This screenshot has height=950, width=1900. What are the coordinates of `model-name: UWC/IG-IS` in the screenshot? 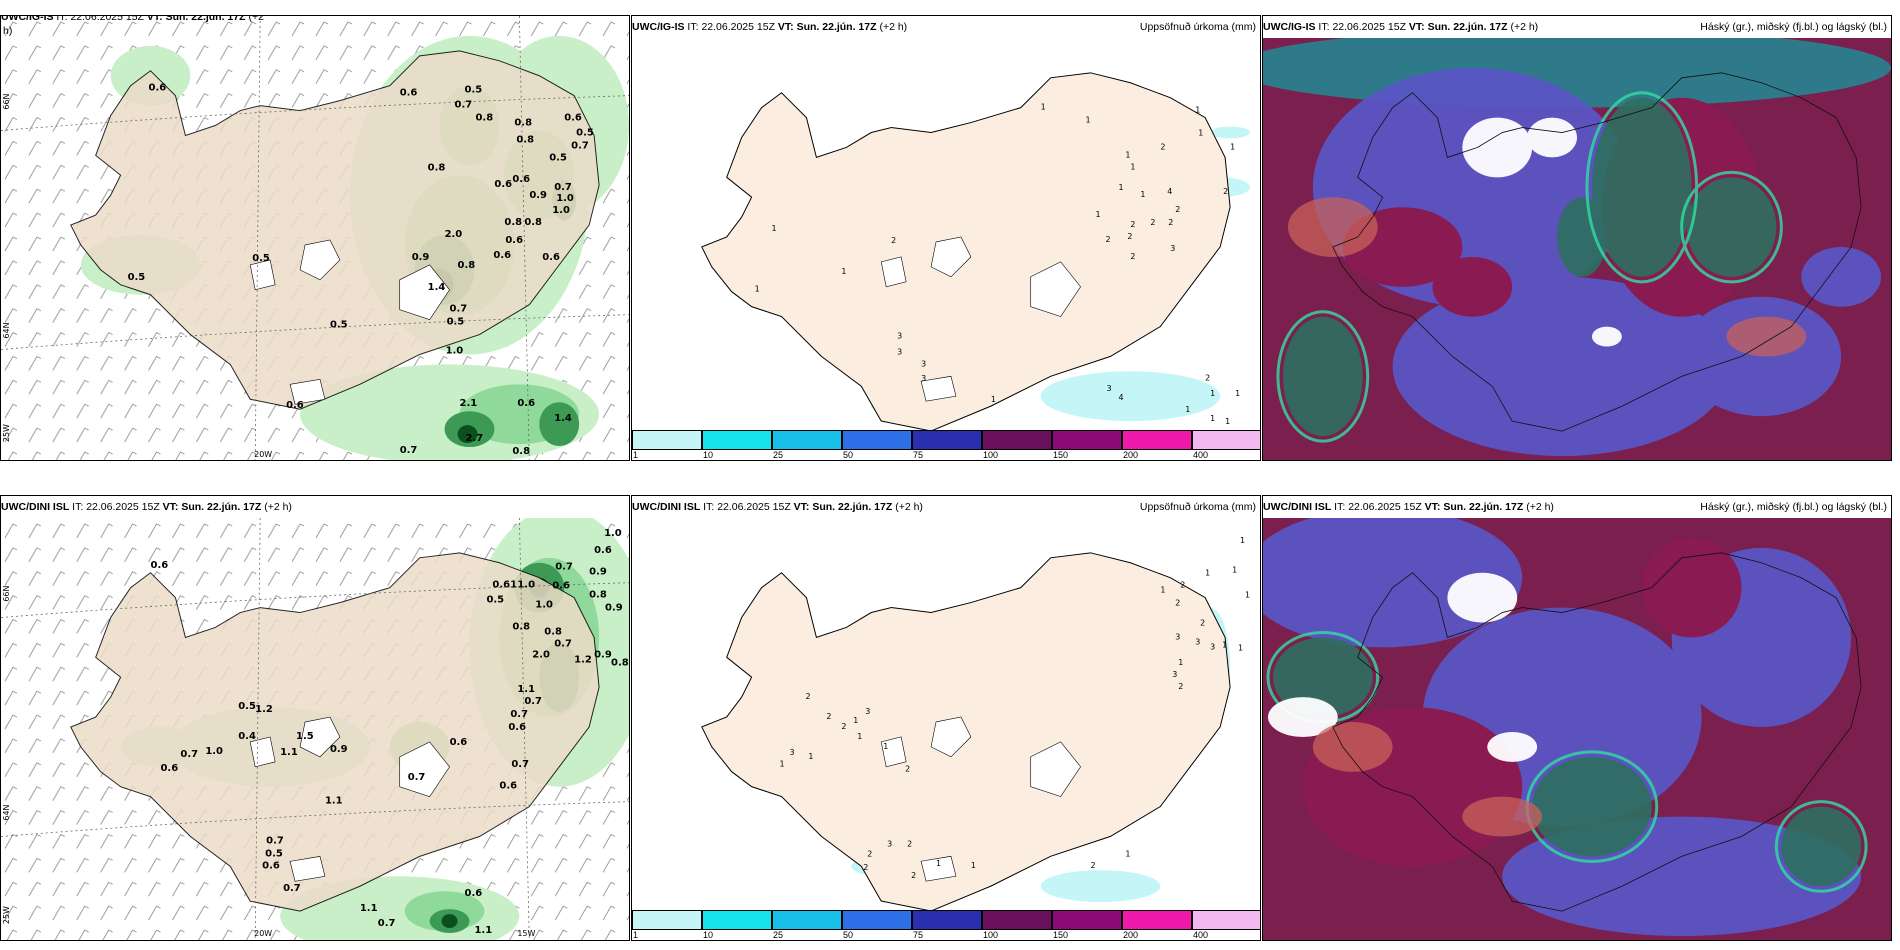 It's located at (658, 27).